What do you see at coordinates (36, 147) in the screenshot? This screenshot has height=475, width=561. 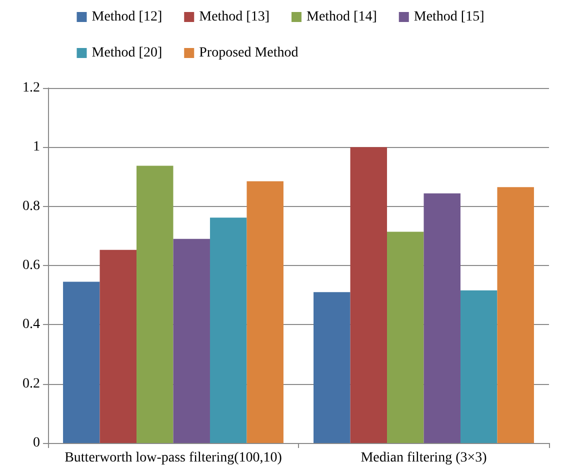 I see `y-tick-label: 1` at bounding box center [36, 147].